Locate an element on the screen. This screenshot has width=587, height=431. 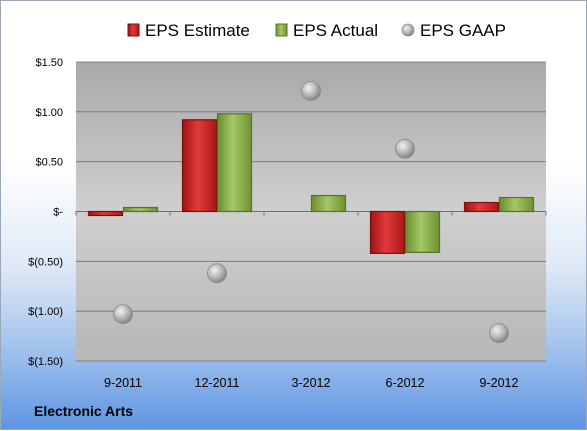
x-tick-label: 12-2011 is located at coordinates (217, 383).